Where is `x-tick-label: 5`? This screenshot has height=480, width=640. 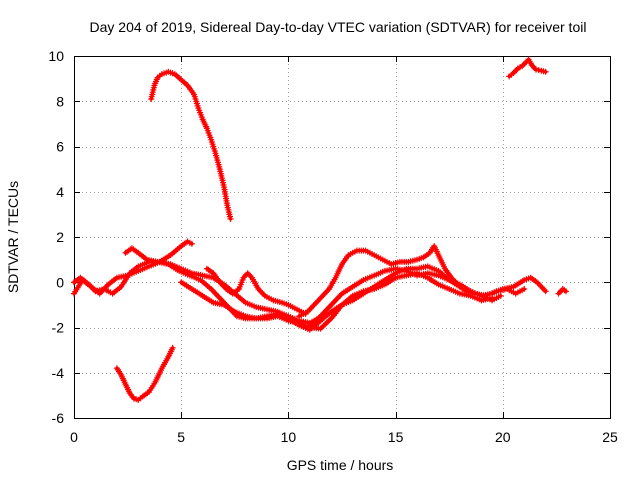 x-tick-label: 5 is located at coordinates (181, 437).